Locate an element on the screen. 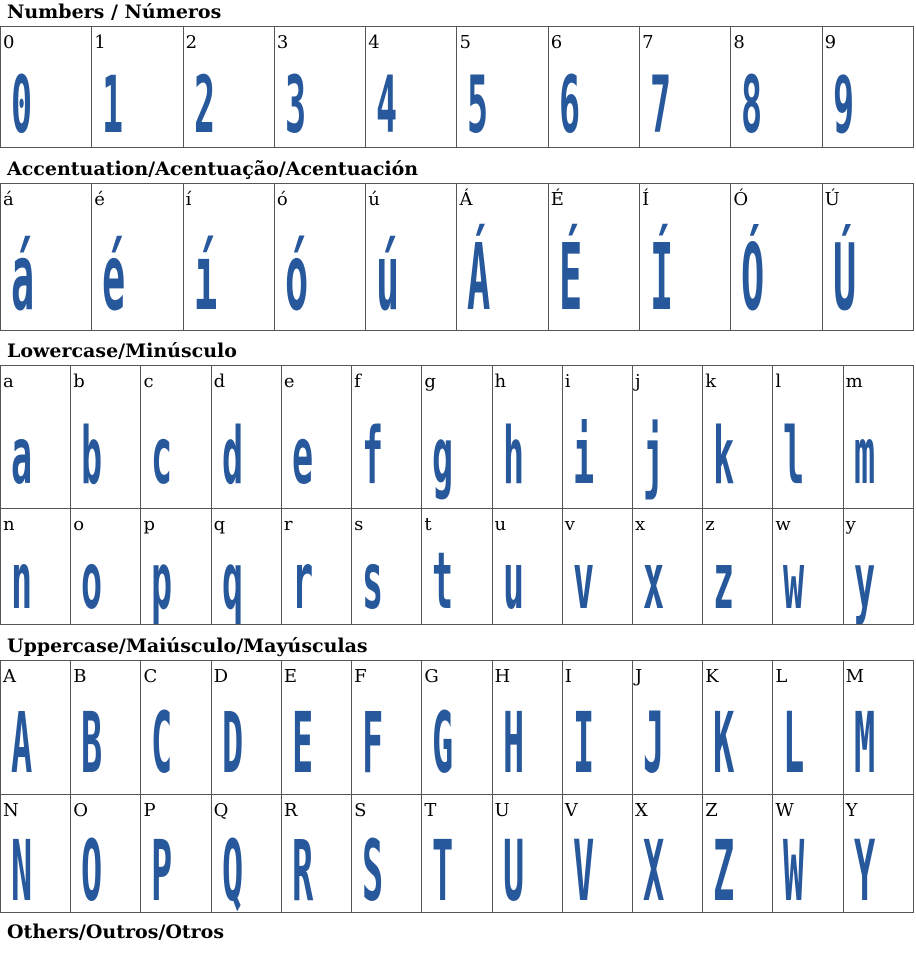  glyph-sample: d is located at coordinates (232, 457).